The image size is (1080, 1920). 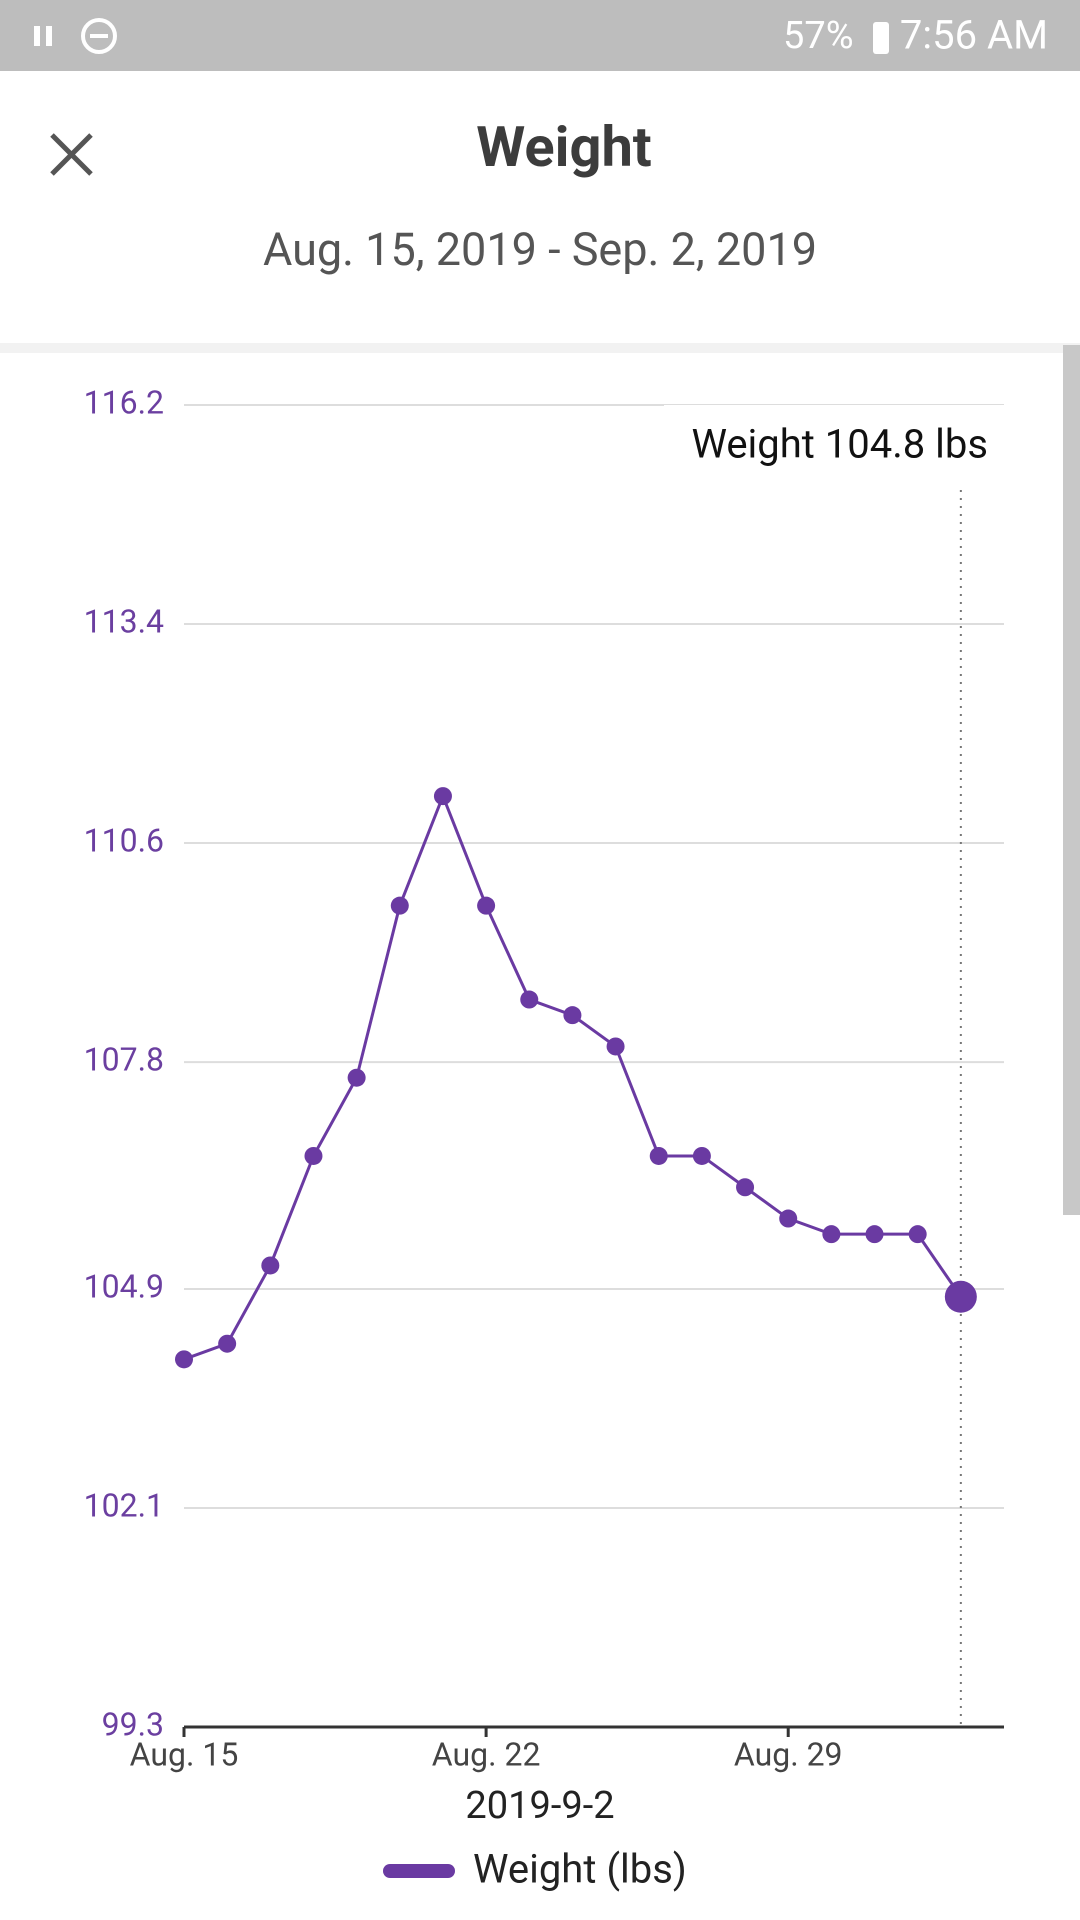 What do you see at coordinates (1071, 780) in the screenshot?
I see `scrollbar` at bounding box center [1071, 780].